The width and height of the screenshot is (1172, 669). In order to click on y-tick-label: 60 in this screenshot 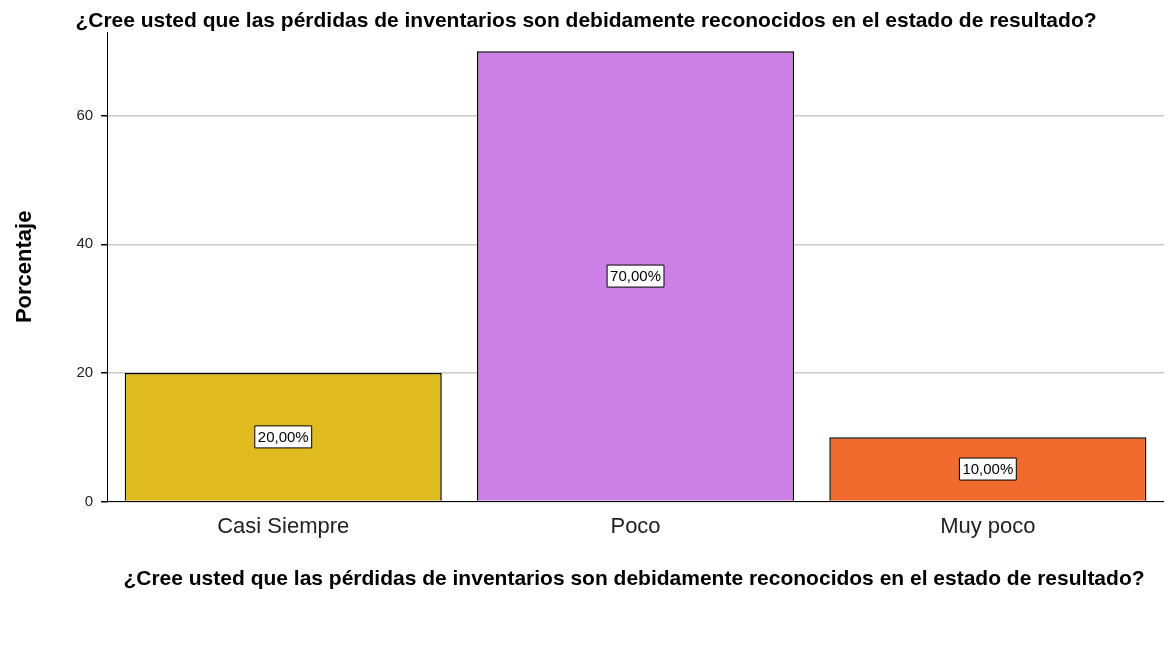, I will do `click(85, 114)`.